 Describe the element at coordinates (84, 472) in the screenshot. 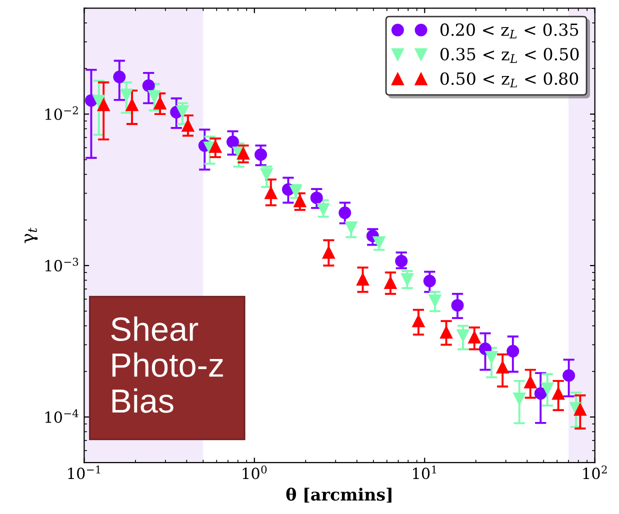

I see `x-tick-label: 10$^{−1}$` at that location.